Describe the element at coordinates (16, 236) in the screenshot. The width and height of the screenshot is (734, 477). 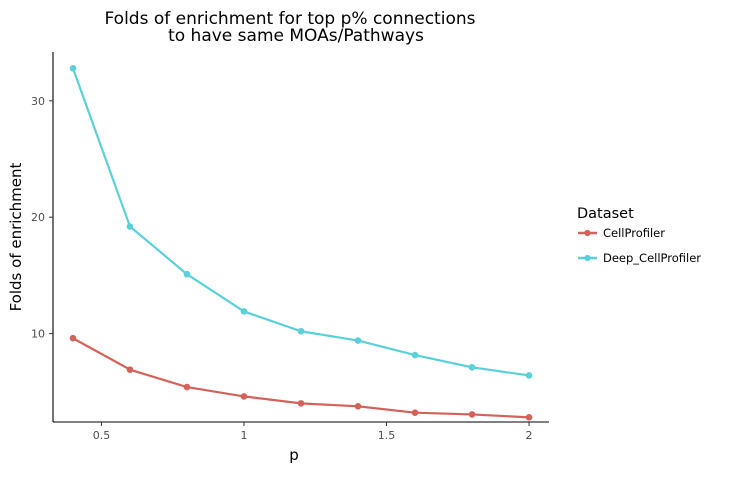
I see `y-axis-title: Folds of enrichment` at that location.